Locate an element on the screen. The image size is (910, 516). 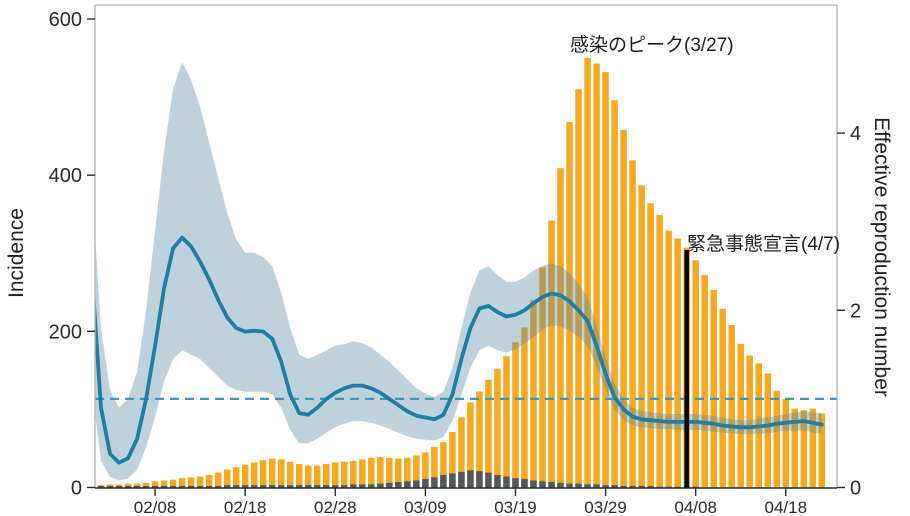
x-tick-label: 04/08 is located at coordinates (695, 507).